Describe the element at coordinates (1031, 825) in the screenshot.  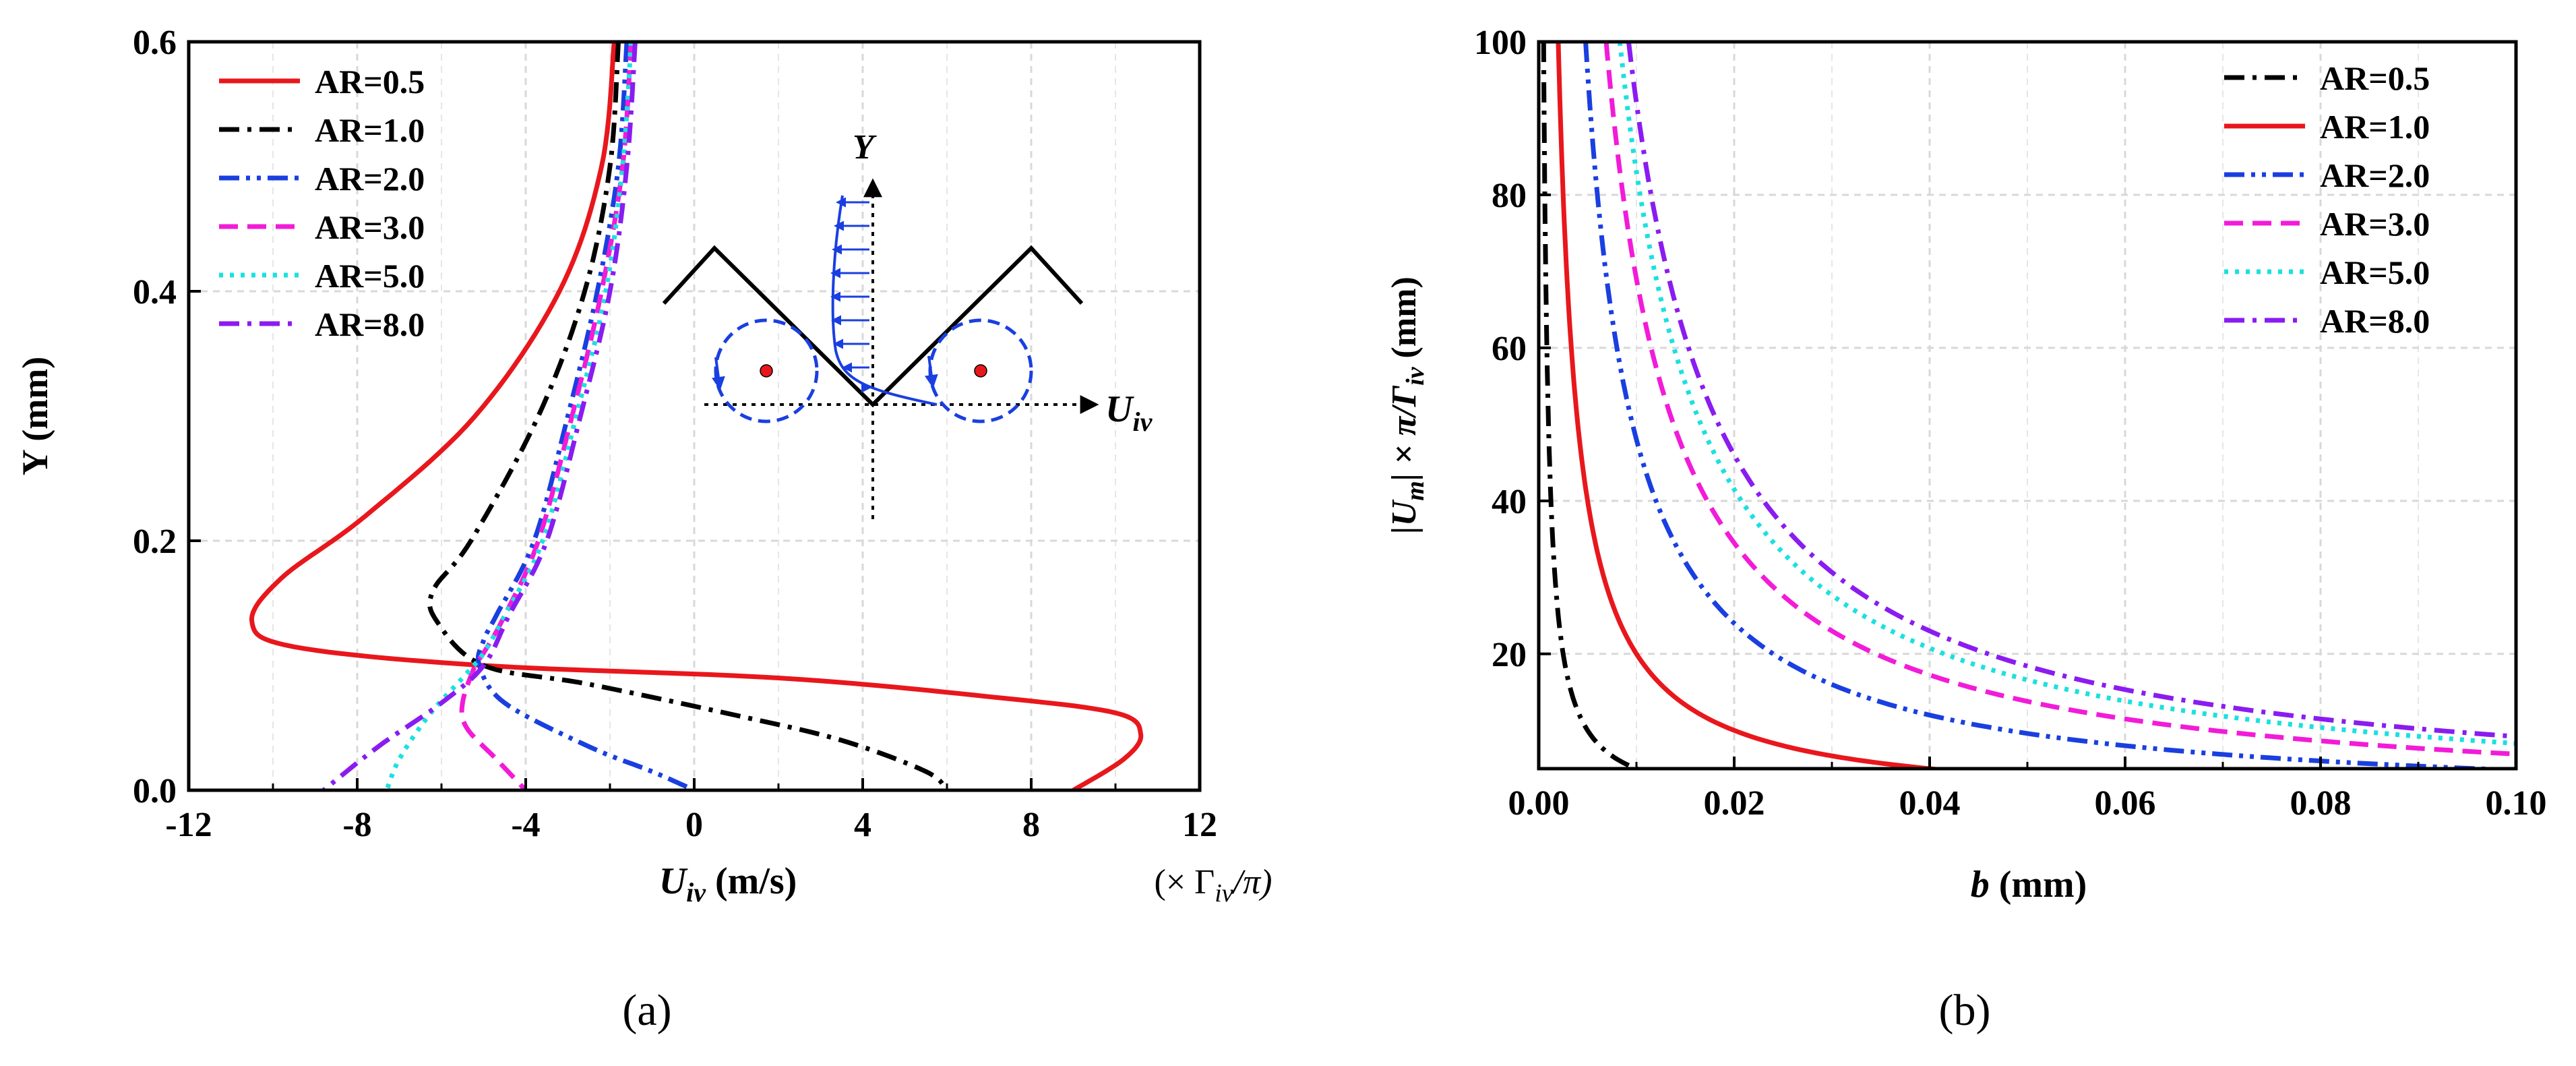
I see `x-tick-label: 8` at that location.